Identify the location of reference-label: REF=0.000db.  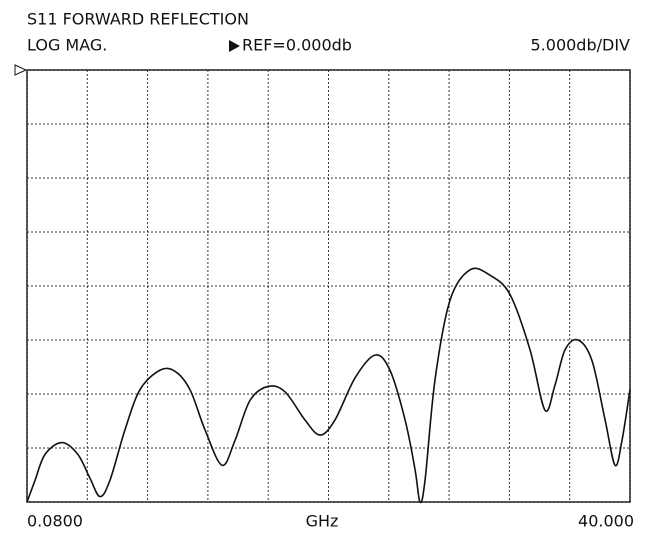
(297, 45).